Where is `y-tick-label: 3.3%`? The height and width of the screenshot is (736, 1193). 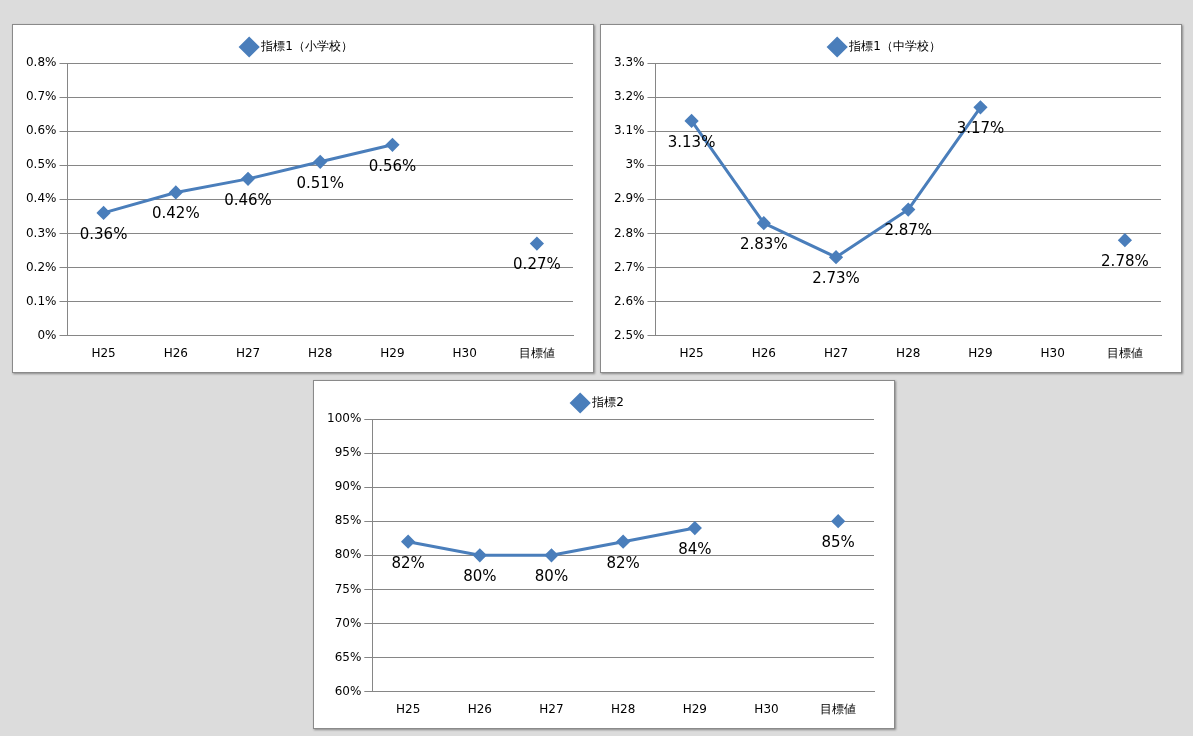 y-tick-label: 3.3% is located at coordinates (629, 62).